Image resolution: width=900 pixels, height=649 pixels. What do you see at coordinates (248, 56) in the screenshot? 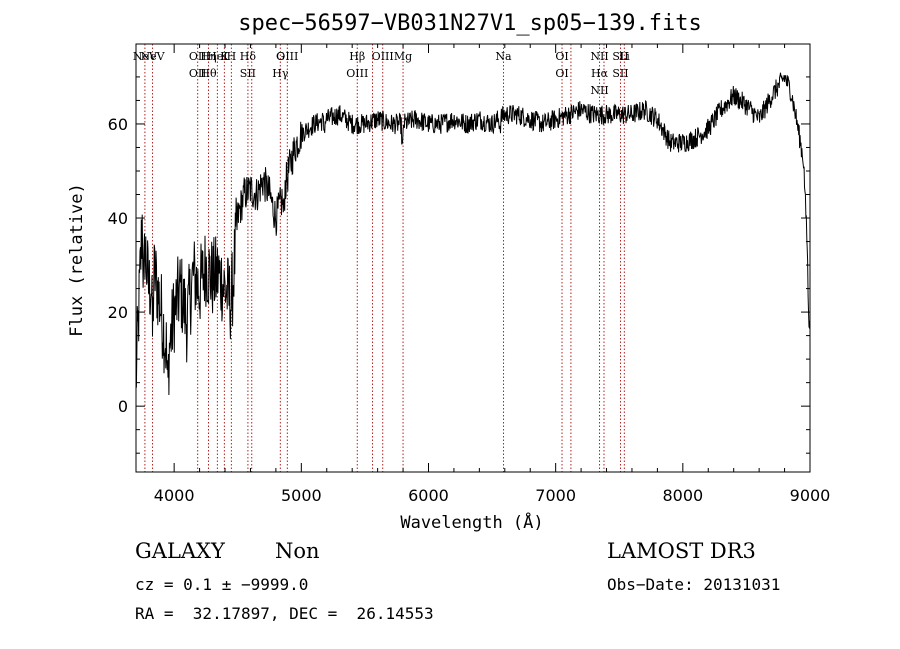
I see `reference-line-label: Hδ` at bounding box center [248, 56].